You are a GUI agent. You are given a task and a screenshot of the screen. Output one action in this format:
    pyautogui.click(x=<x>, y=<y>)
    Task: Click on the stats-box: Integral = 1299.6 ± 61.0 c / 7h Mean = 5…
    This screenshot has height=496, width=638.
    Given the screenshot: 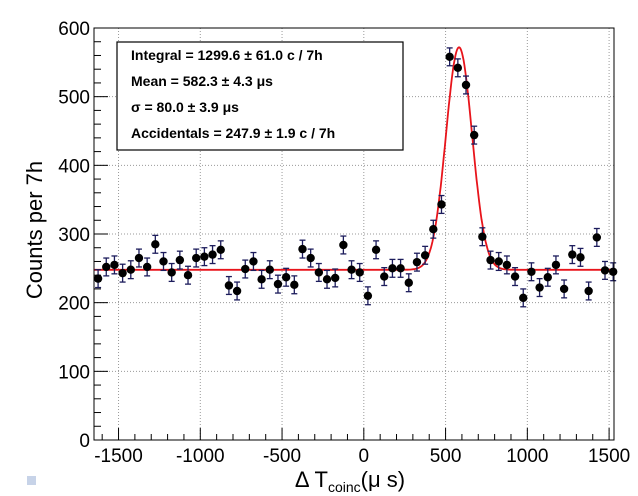 What is the action you would take?
    pyautogui.click(x=260, y=96)
    